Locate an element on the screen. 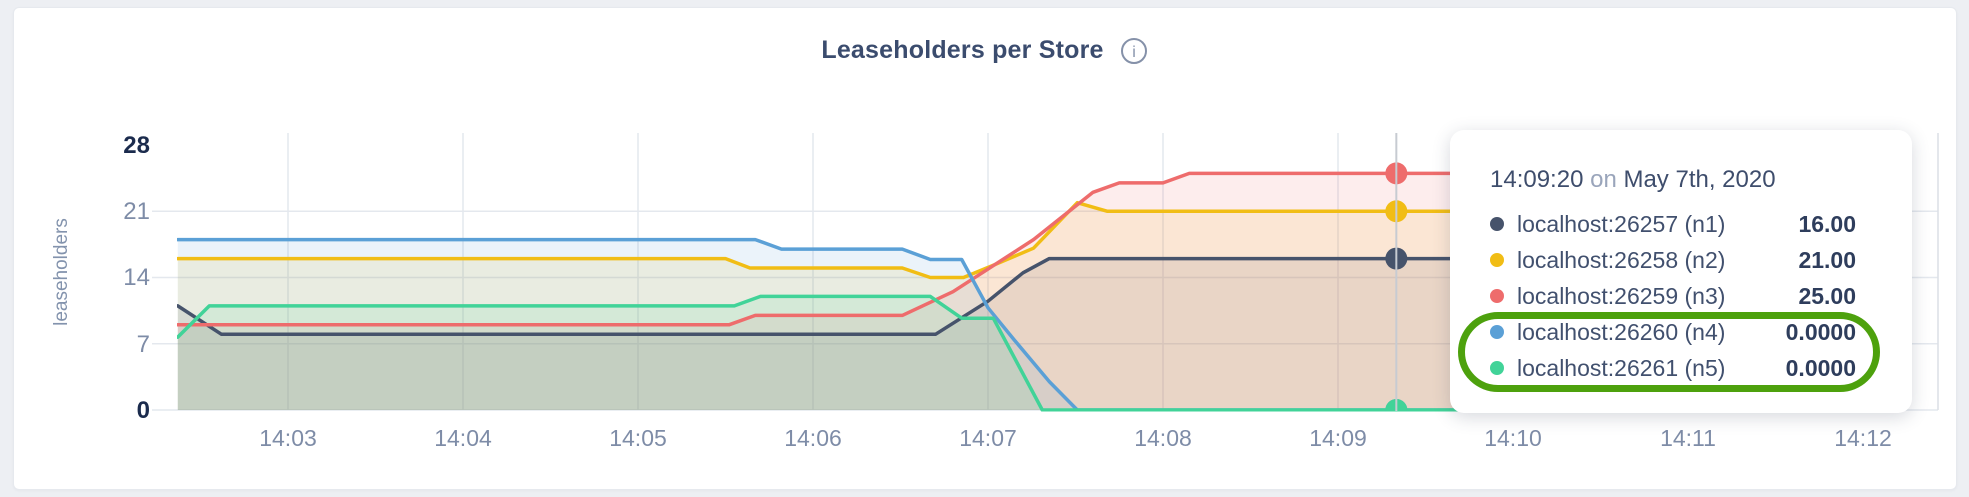  tooltip-series-value: 25.00 is located at coordinates (1827, 295).